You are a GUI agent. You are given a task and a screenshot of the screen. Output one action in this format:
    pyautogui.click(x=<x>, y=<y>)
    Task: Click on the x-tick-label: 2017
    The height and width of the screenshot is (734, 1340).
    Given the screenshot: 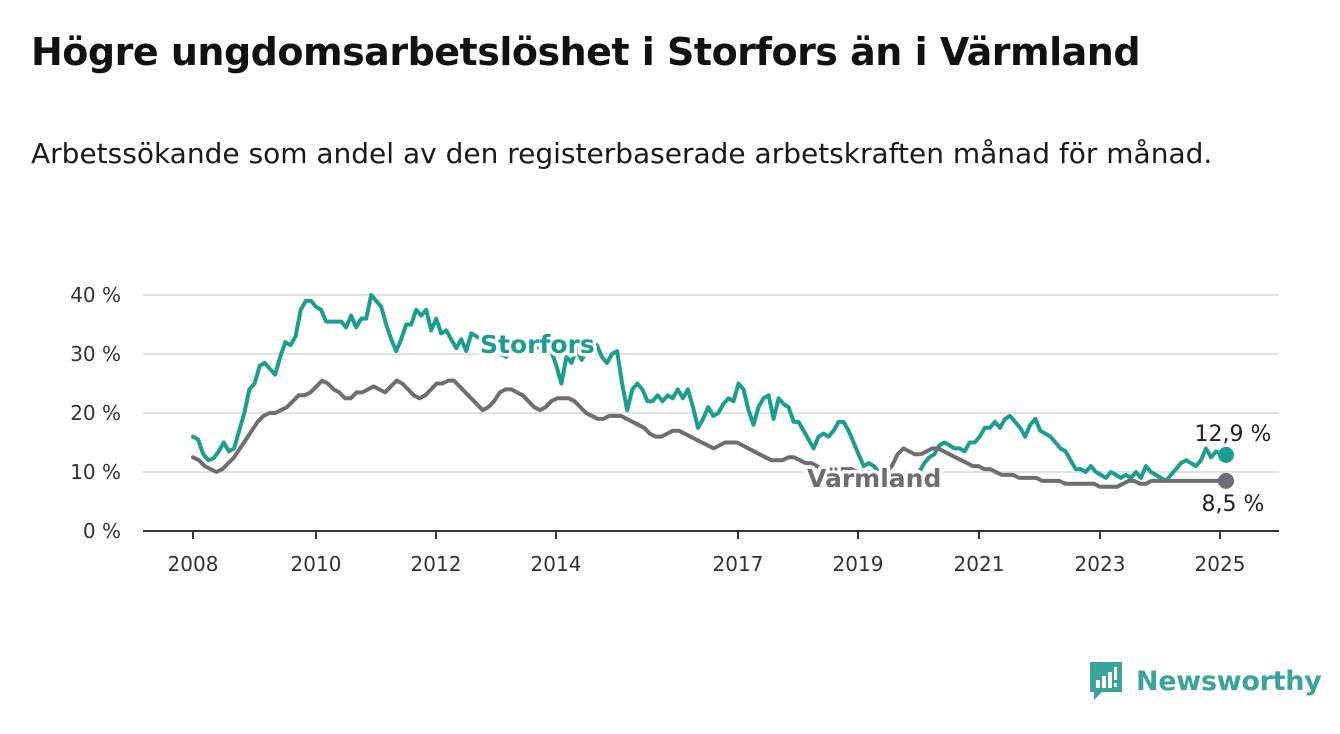 What is the action you would take?
    pyautogui.click(x=738, y=564)
    